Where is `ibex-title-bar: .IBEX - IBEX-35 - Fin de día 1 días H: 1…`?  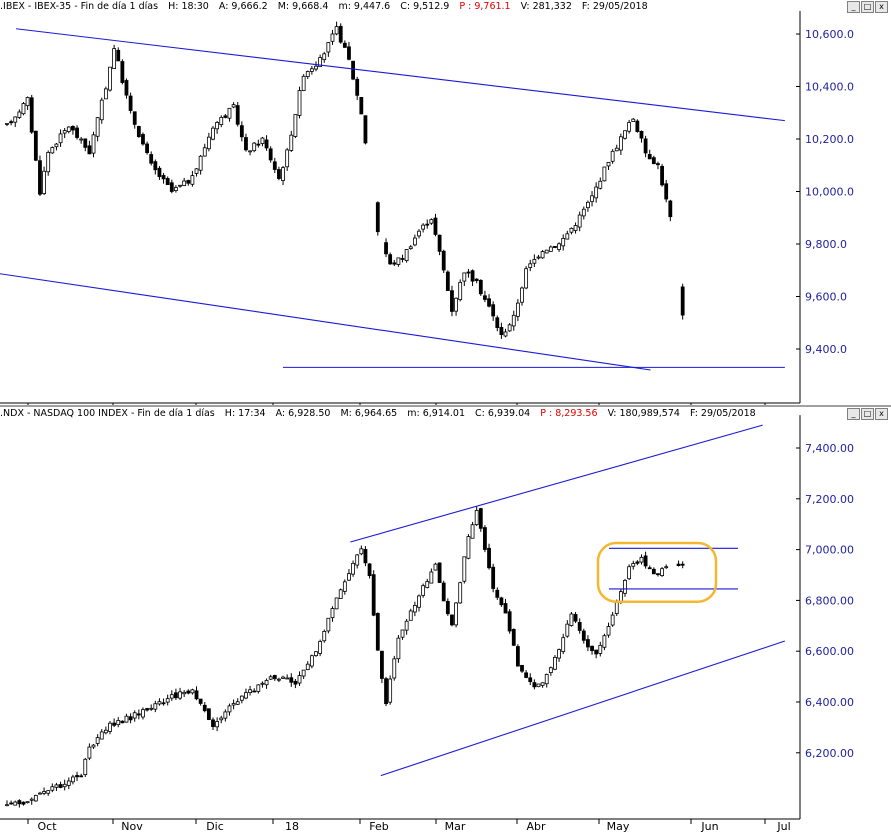 ibex-title-bar: .IBEX - IBEX-35 - Fin de día 1 días H: 1… is located at coordinates (445, 6).